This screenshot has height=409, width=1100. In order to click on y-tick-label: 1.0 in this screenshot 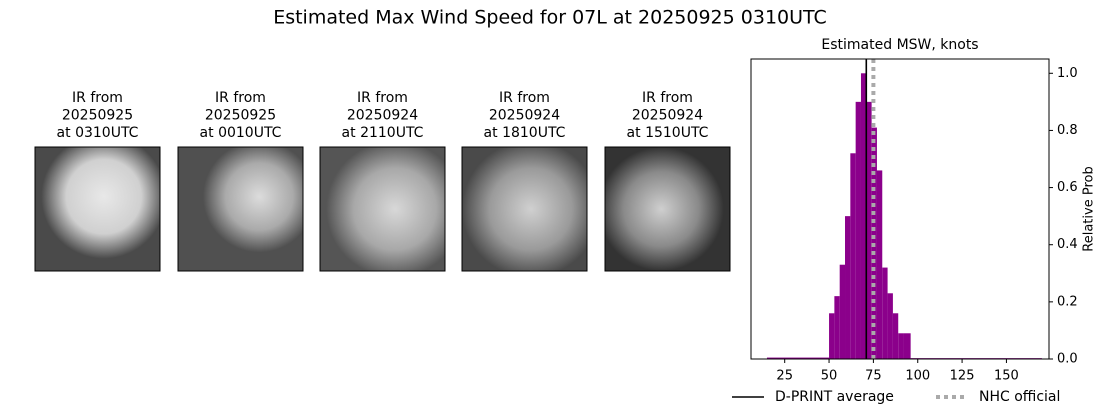, I will do `click(1067, 73)`.